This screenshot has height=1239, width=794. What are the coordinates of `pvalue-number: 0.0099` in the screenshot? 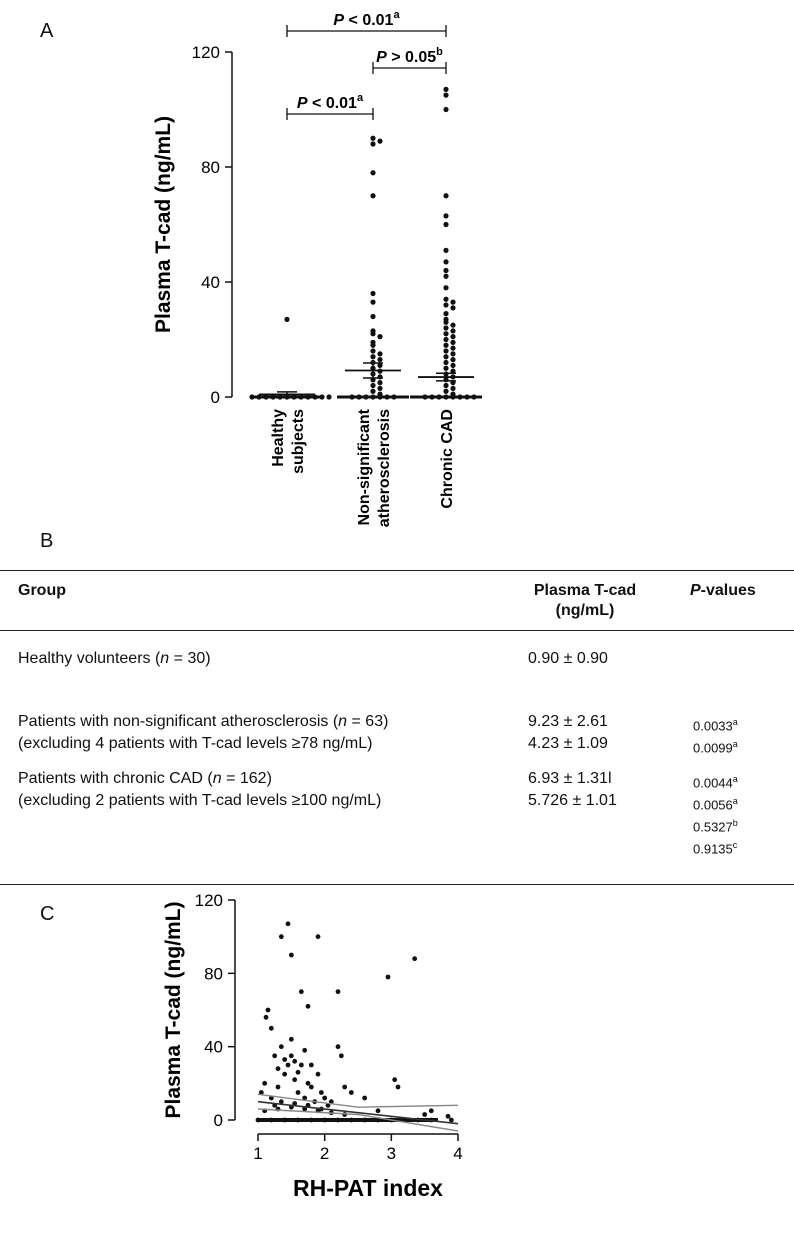 It's located at (713, 748).